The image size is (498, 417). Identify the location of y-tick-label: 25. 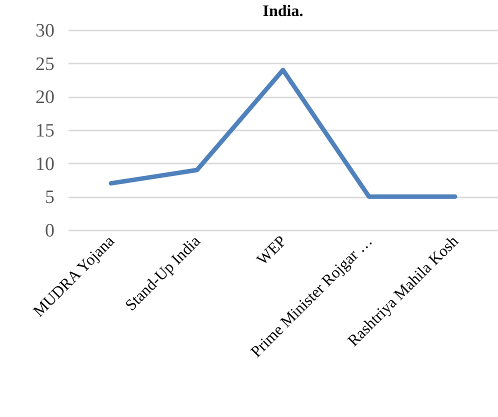
(45, 64).